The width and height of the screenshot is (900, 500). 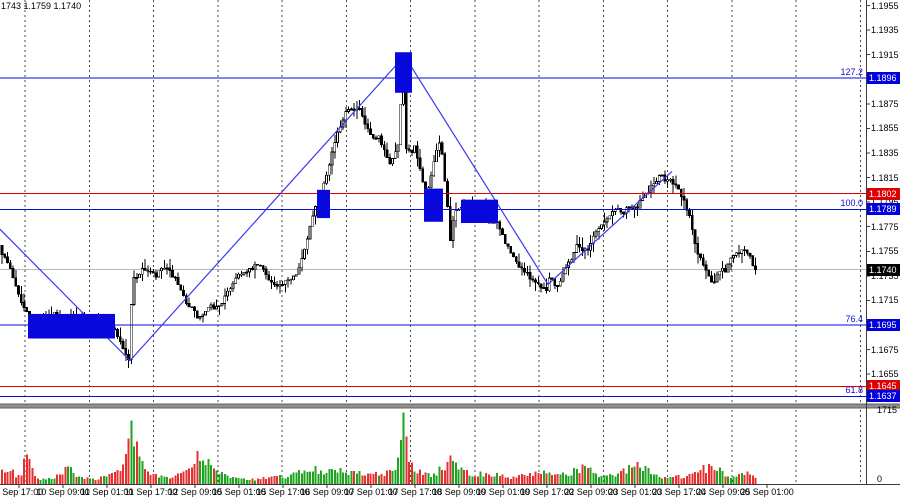 What do you see at coordinates (459, 492) in the screenshot?
I see `date-label: 18 Sep 09:00` at bounding box center [459, 492].